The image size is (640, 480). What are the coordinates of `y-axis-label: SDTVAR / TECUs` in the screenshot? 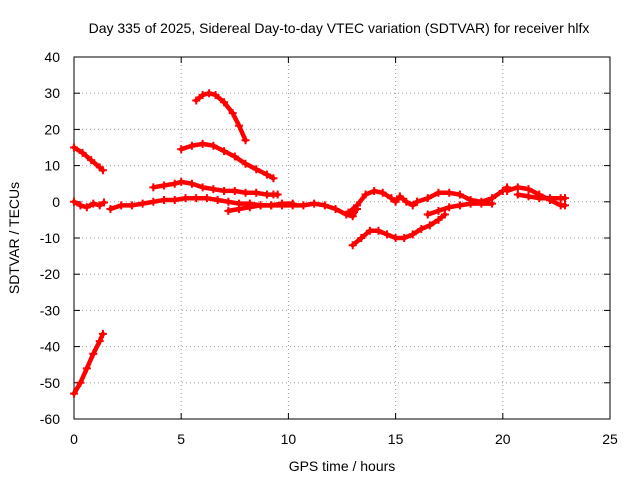 It's located at (14, 238).